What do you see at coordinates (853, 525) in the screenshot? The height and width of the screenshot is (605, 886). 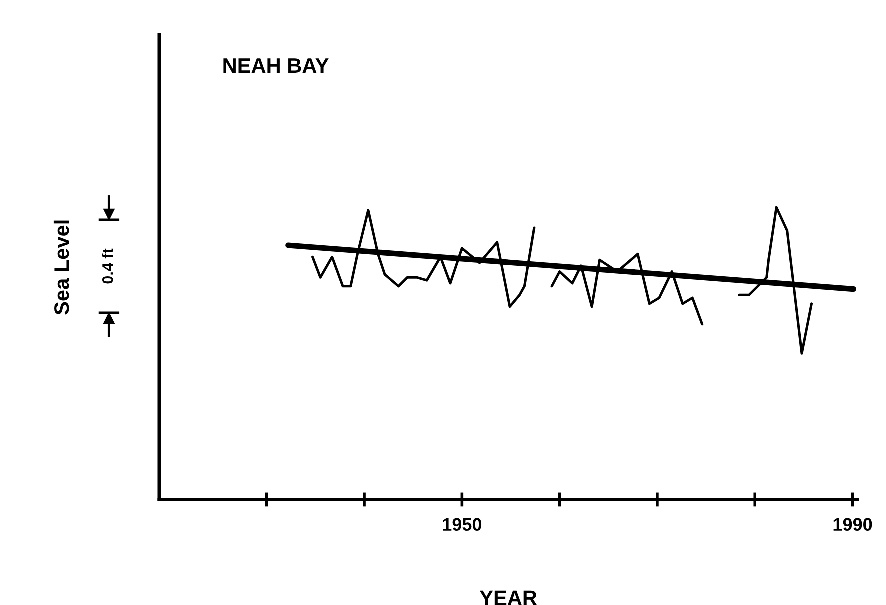 I see `x-tick-label: 1990` at bounding box center [853, 525].